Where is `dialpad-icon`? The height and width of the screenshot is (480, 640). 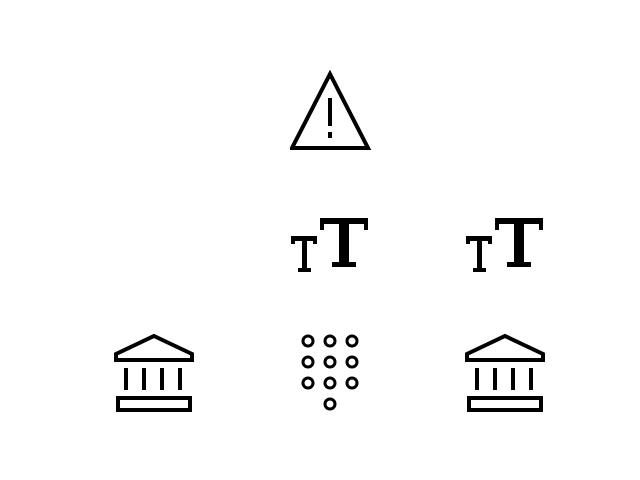
dialpad-icon is located at coordinates (330, 373).